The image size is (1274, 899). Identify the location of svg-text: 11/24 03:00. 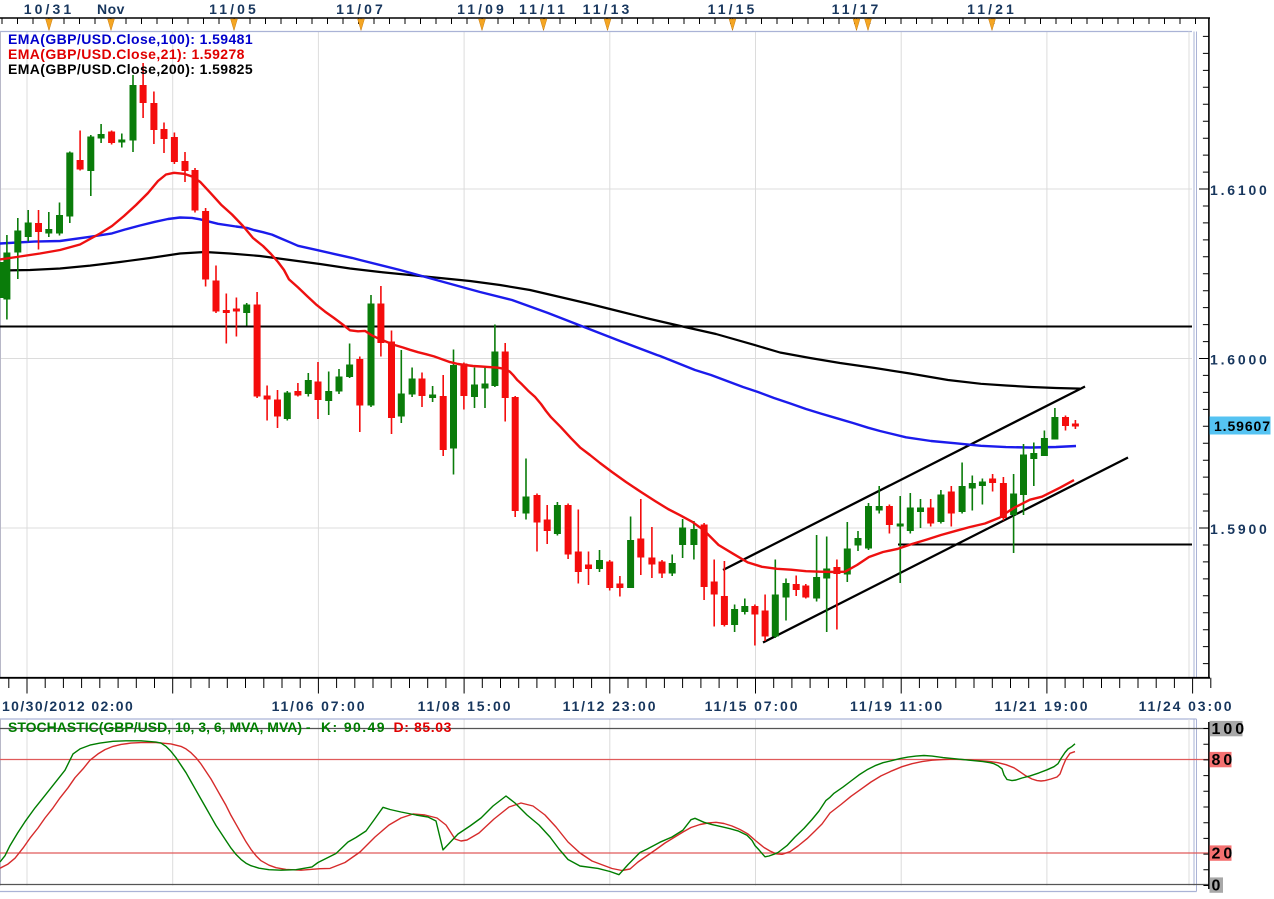
(1186, 706).